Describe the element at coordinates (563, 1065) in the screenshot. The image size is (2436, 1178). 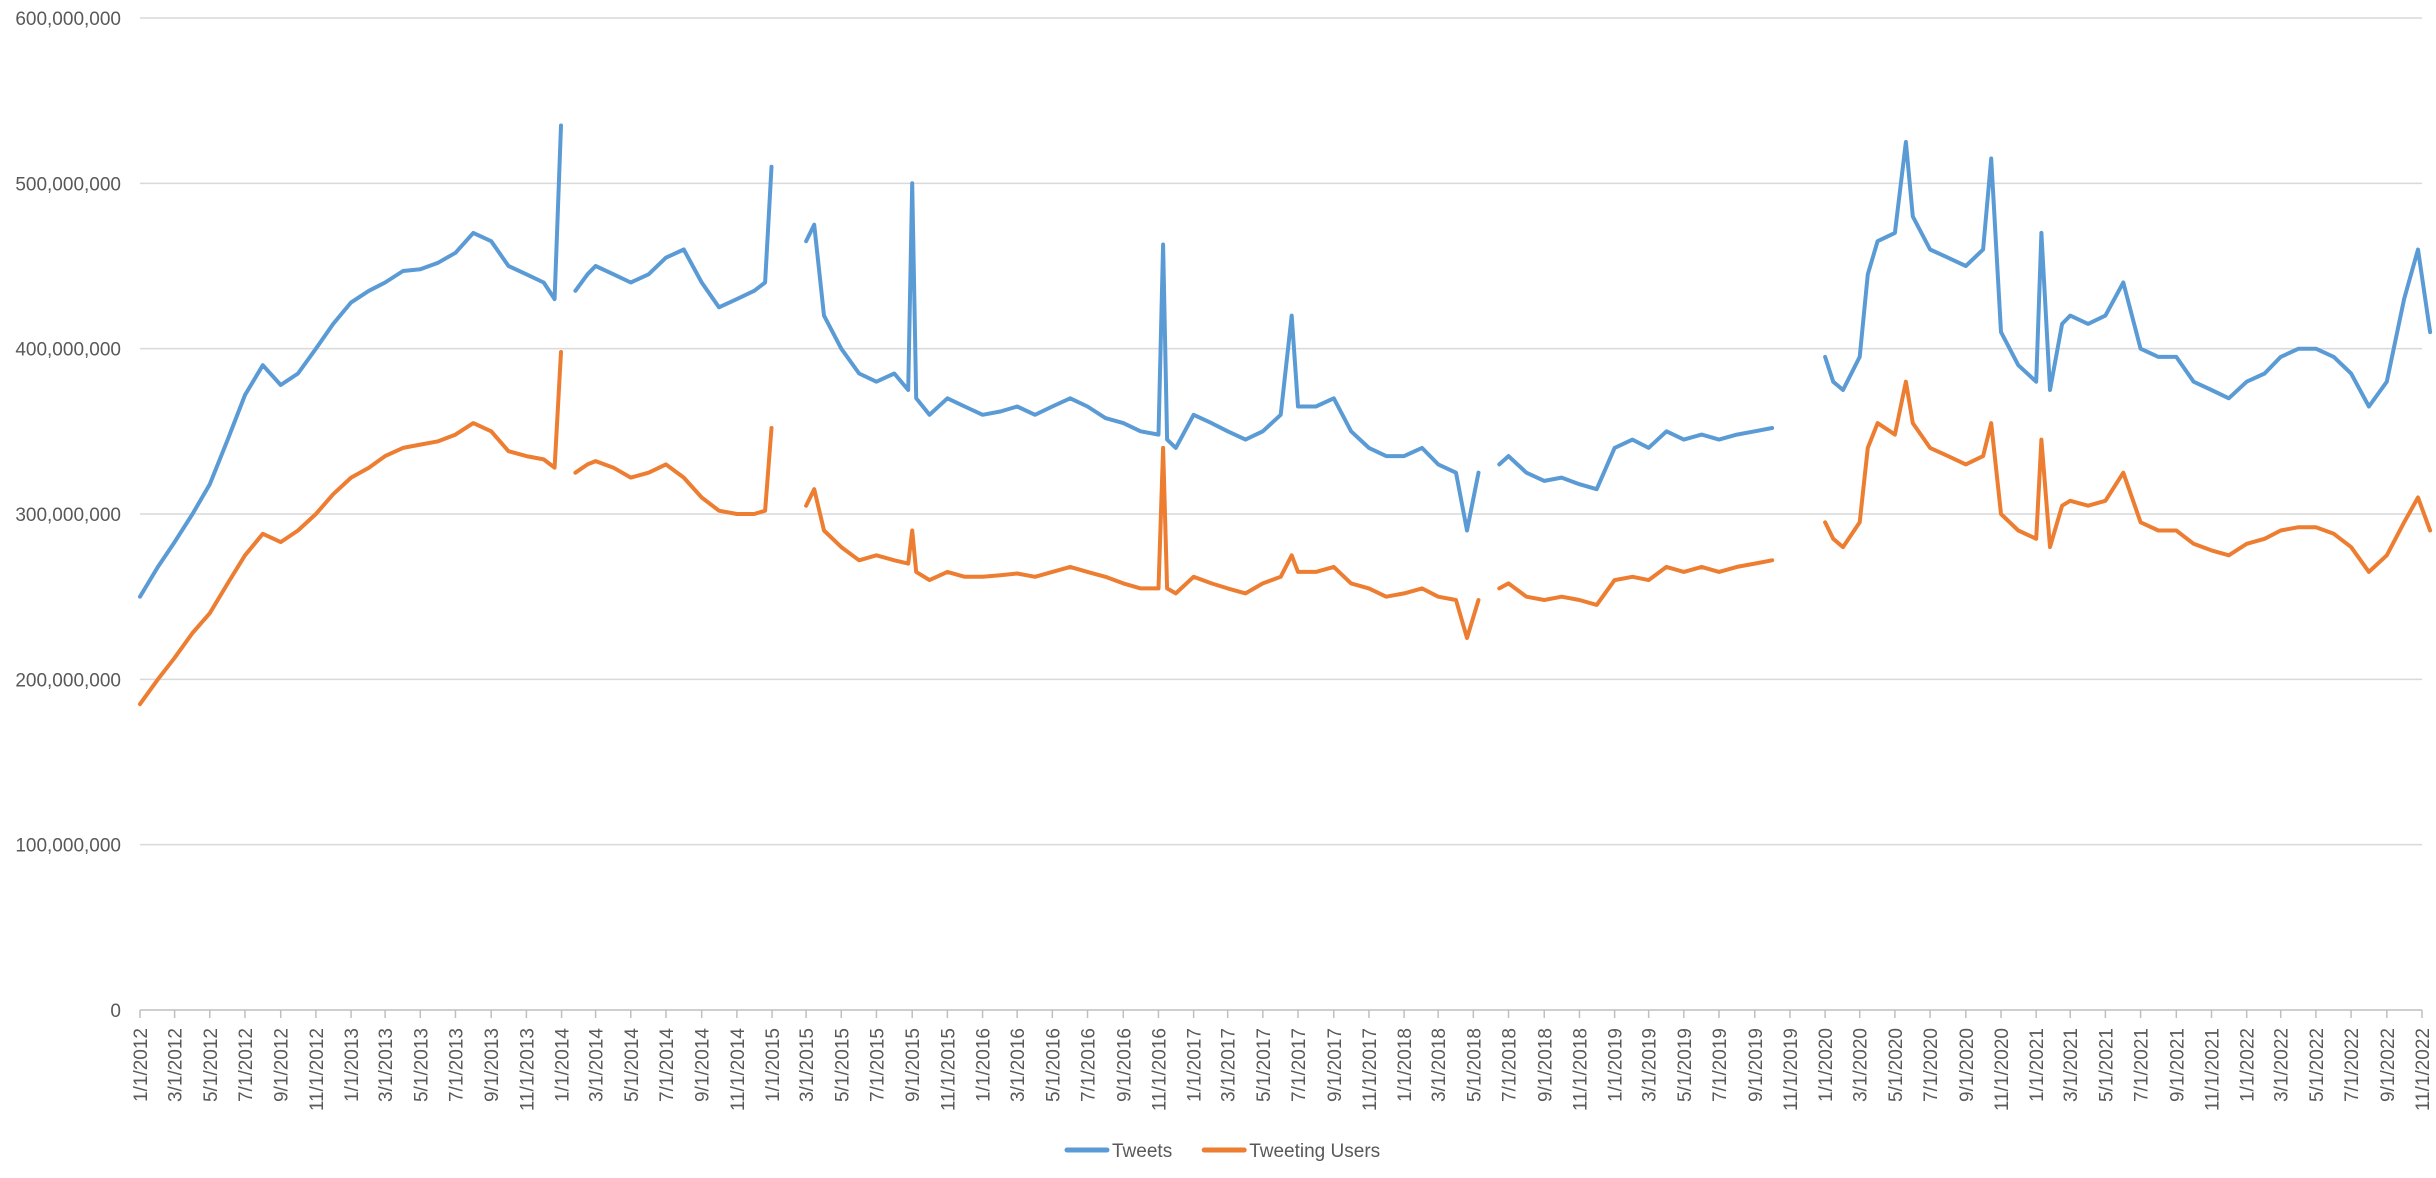
I see `x-tick-label: 1/1/2014` at that location.